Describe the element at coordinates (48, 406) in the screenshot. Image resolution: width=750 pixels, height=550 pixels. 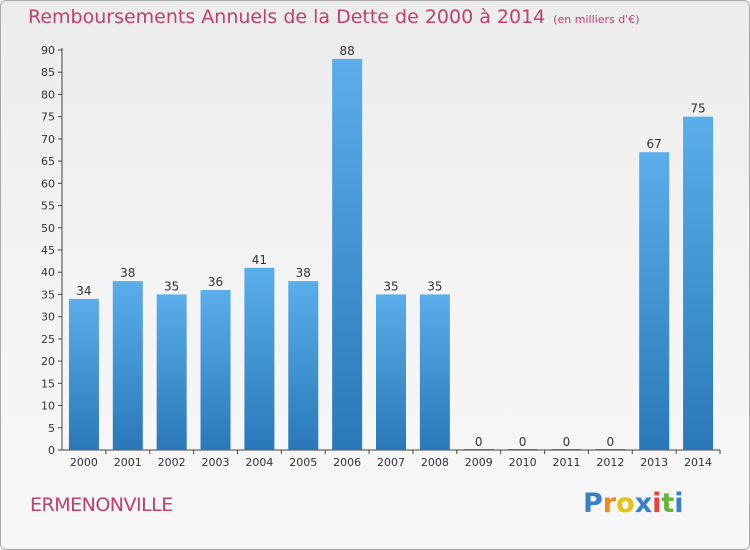
I see `y-tick-label: 10` at that location.